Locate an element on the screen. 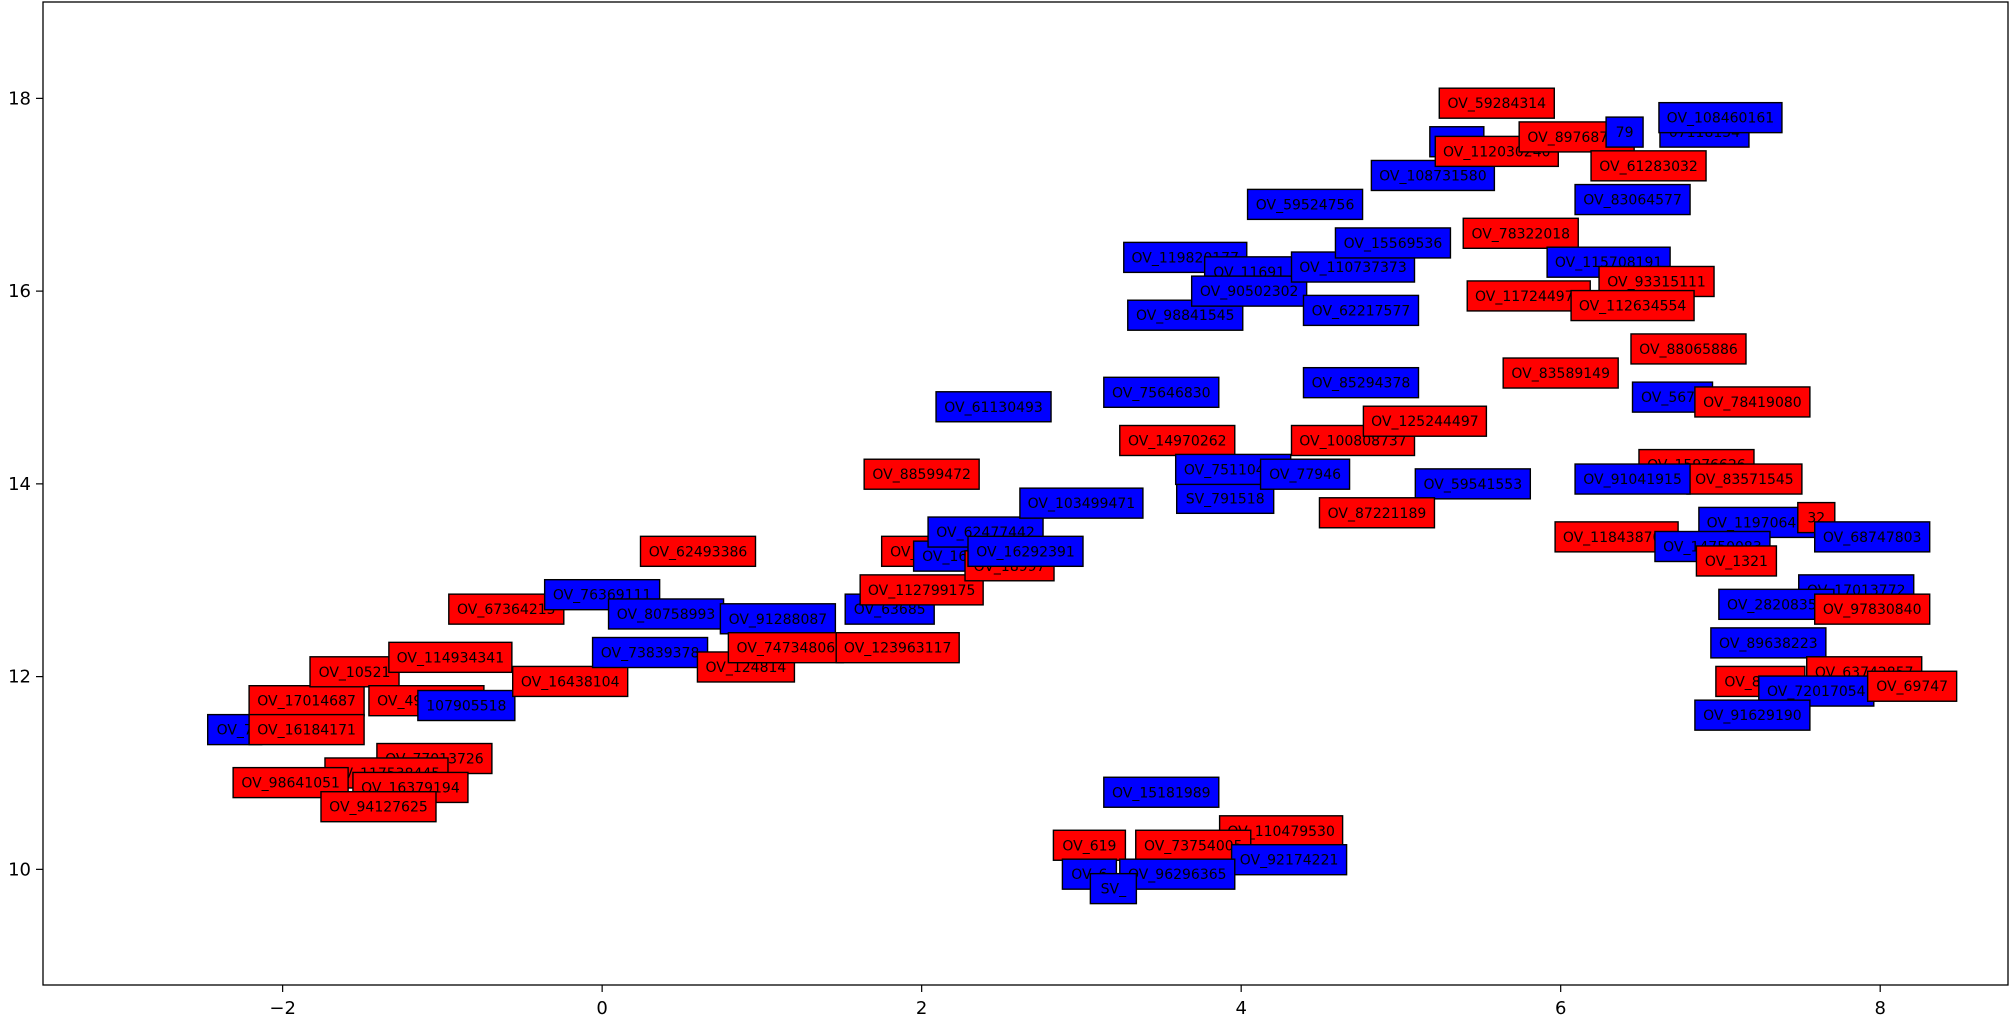 This screenshot has height=1023, width=2010. point-label: OV_97830840 is located at coordinates (1872, 610).